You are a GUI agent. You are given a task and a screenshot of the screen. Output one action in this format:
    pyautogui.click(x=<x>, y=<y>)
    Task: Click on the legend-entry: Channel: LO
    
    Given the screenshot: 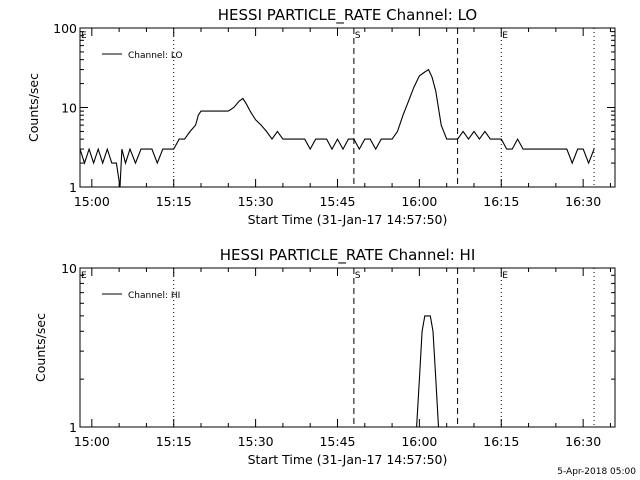 What is the action you would take?
    pyautogui.click(x=155, y=56)
    